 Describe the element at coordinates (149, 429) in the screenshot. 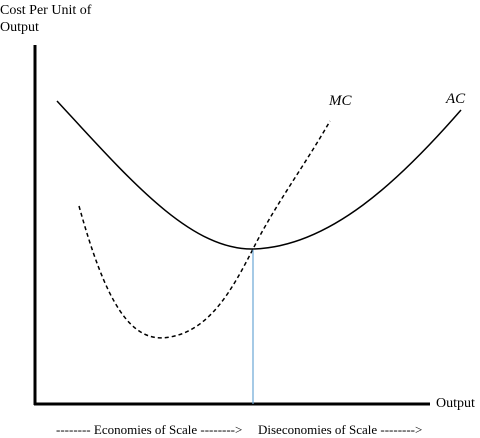

I see `economies-of-scale-text: -------- Economies of Scale -------->` at that location.